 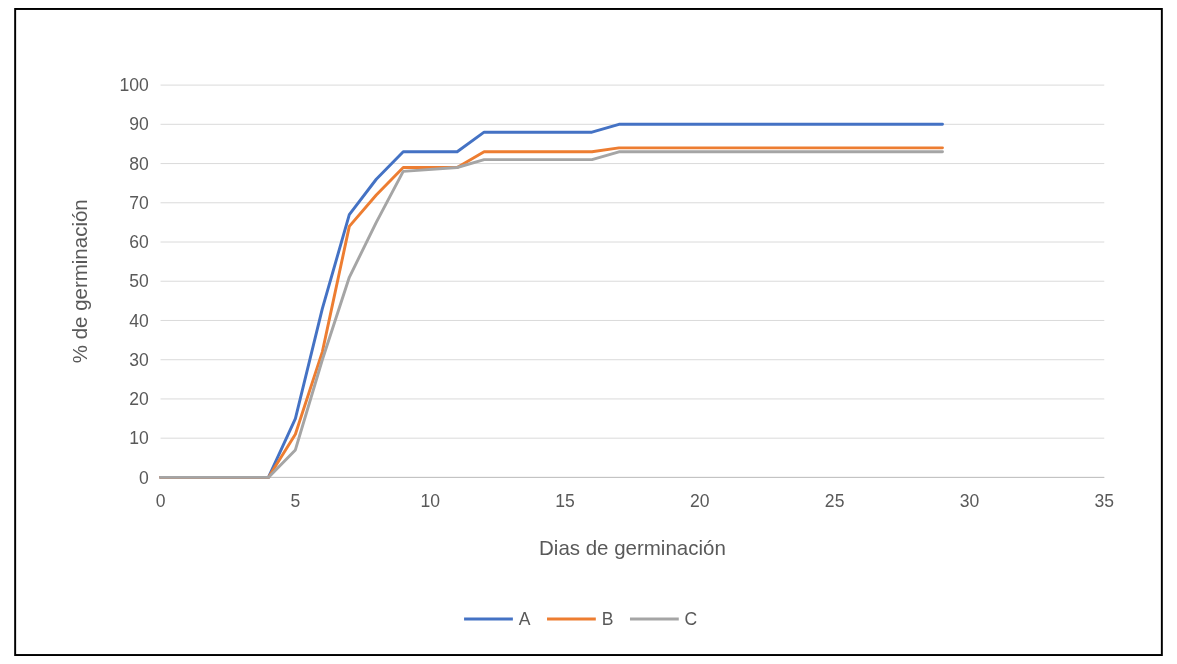 What do you see at coordinates (691, 619) in the screenshot?
I see `legend-label: C` at bounding box center [691, 619].